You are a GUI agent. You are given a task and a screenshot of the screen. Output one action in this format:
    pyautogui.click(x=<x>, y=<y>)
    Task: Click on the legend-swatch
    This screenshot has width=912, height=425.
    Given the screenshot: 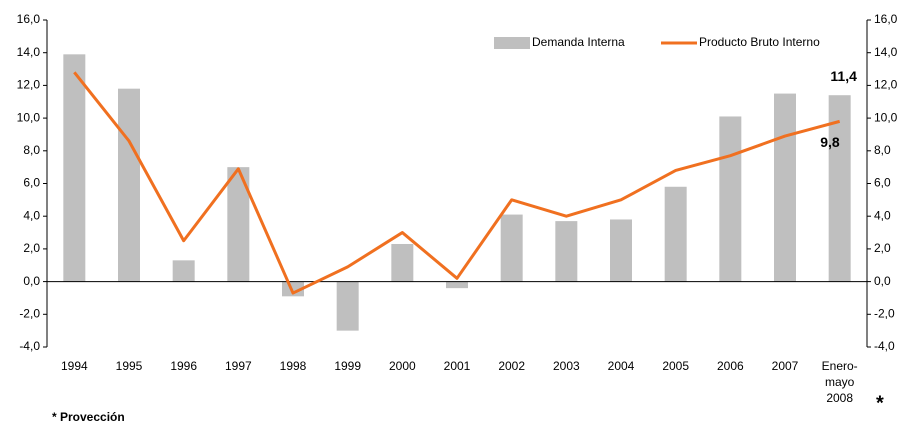 What is the action you would take?
    pyautogui.click(x=512, y=43)
    